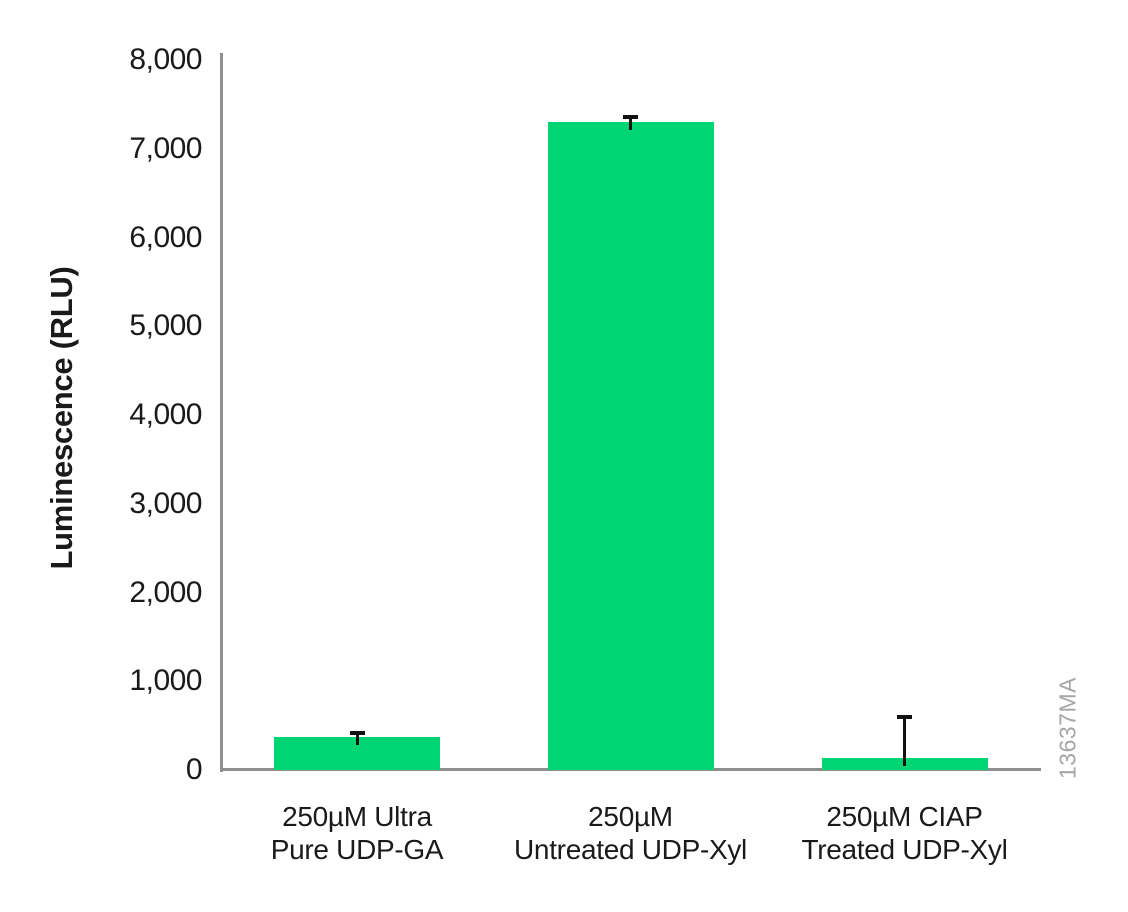 The height and width of the screenshot is (912, 1128). Describe the element at coordinates (357, 816) in the screenshot. I see `x-axis-label-line: 250µM Ultra` at that location.